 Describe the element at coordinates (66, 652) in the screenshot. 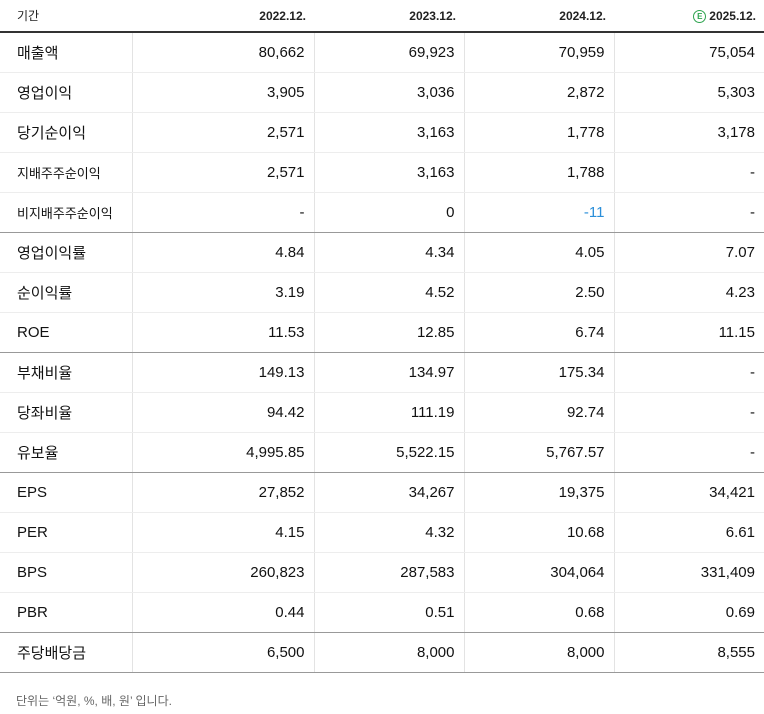

I see `row-label: 주당배당금` at that location.